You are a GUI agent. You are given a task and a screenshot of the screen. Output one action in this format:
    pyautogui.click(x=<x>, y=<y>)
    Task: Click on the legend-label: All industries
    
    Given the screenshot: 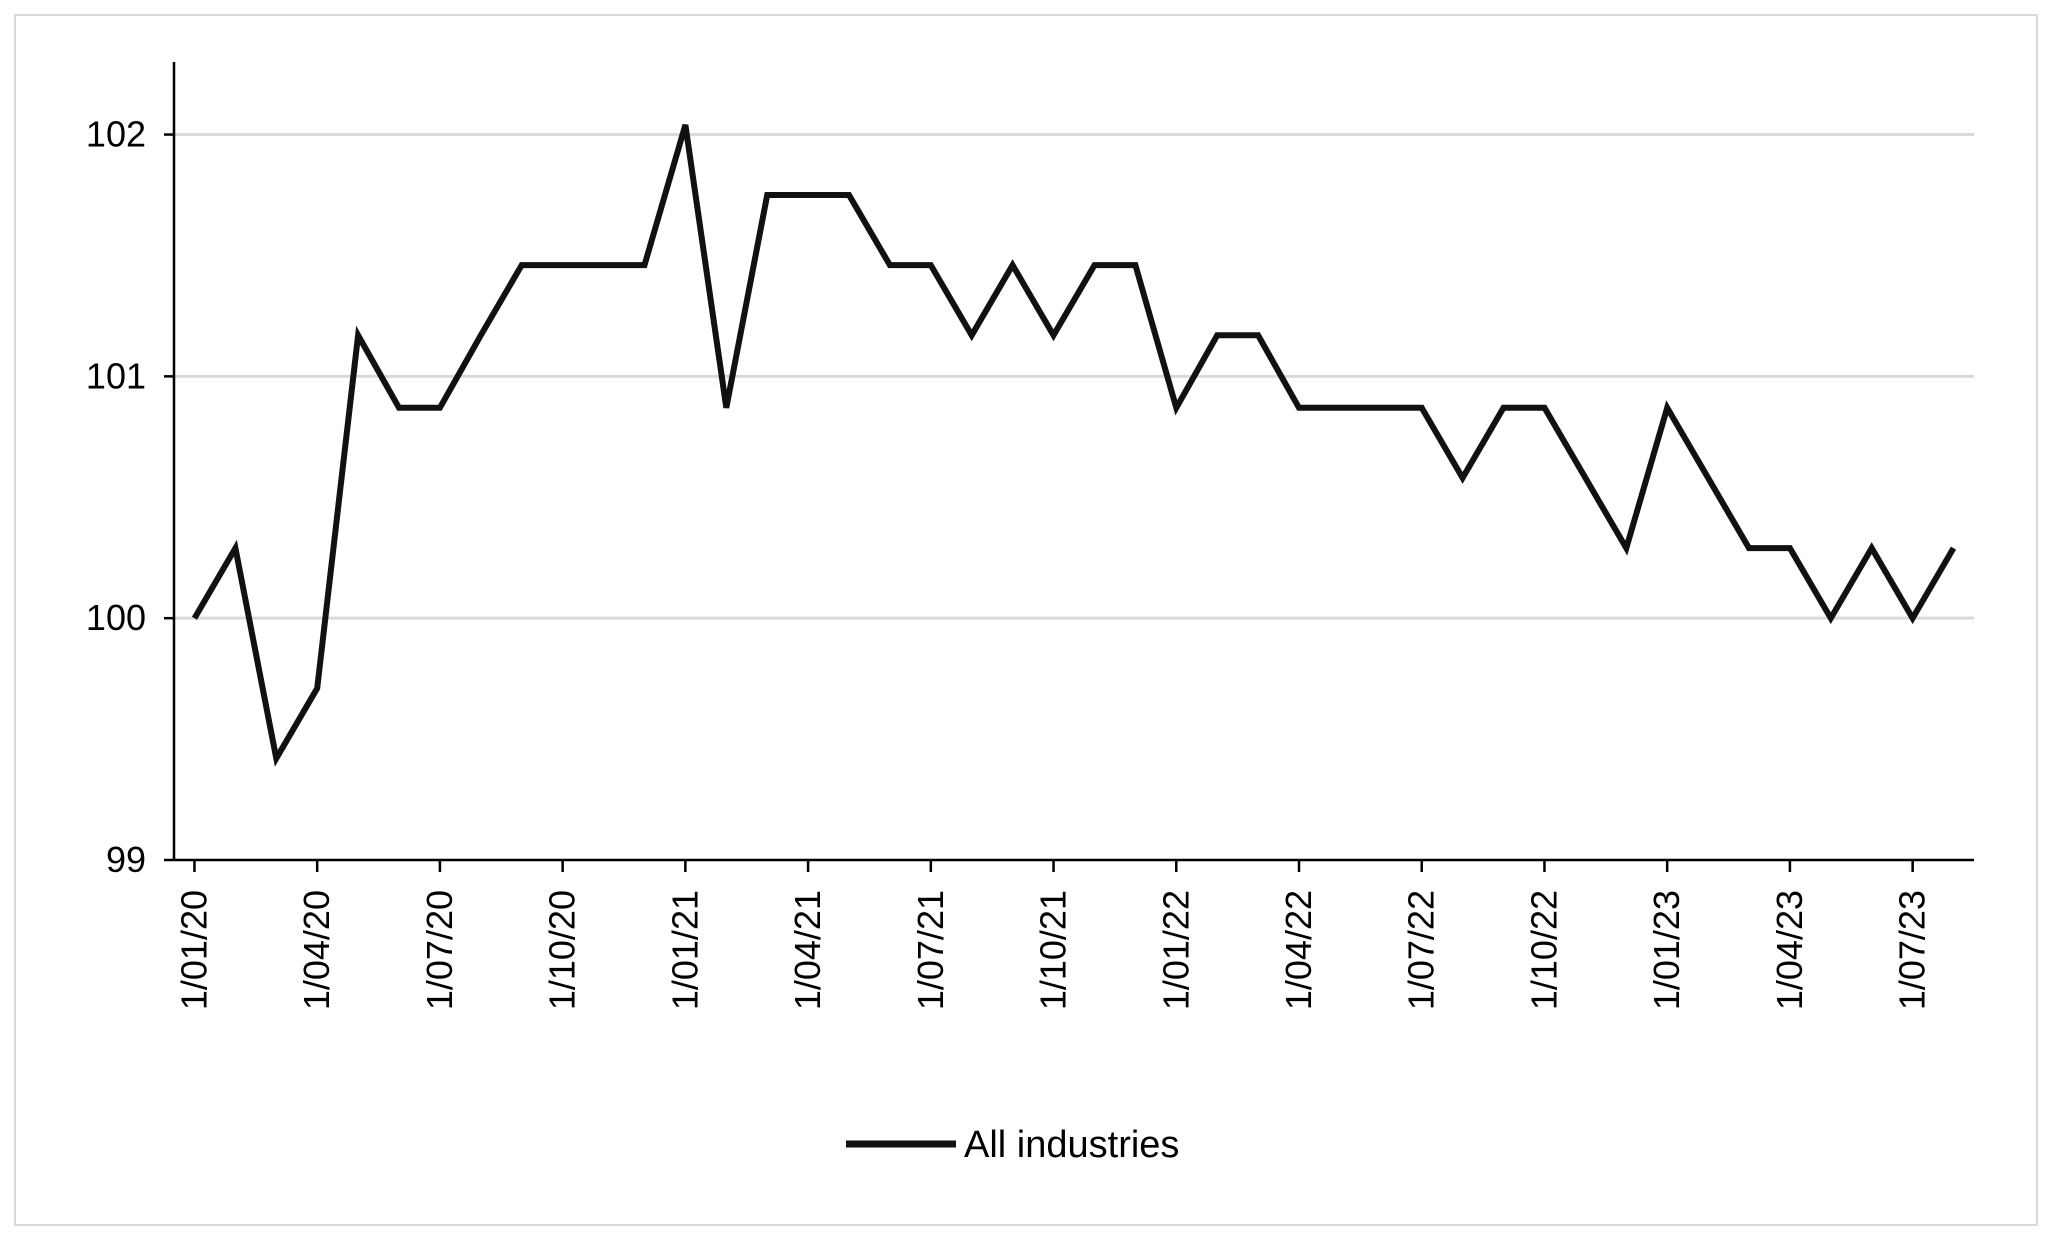 What is the action you would take?
    pyautogui.click(x=1071, y=1145)
    